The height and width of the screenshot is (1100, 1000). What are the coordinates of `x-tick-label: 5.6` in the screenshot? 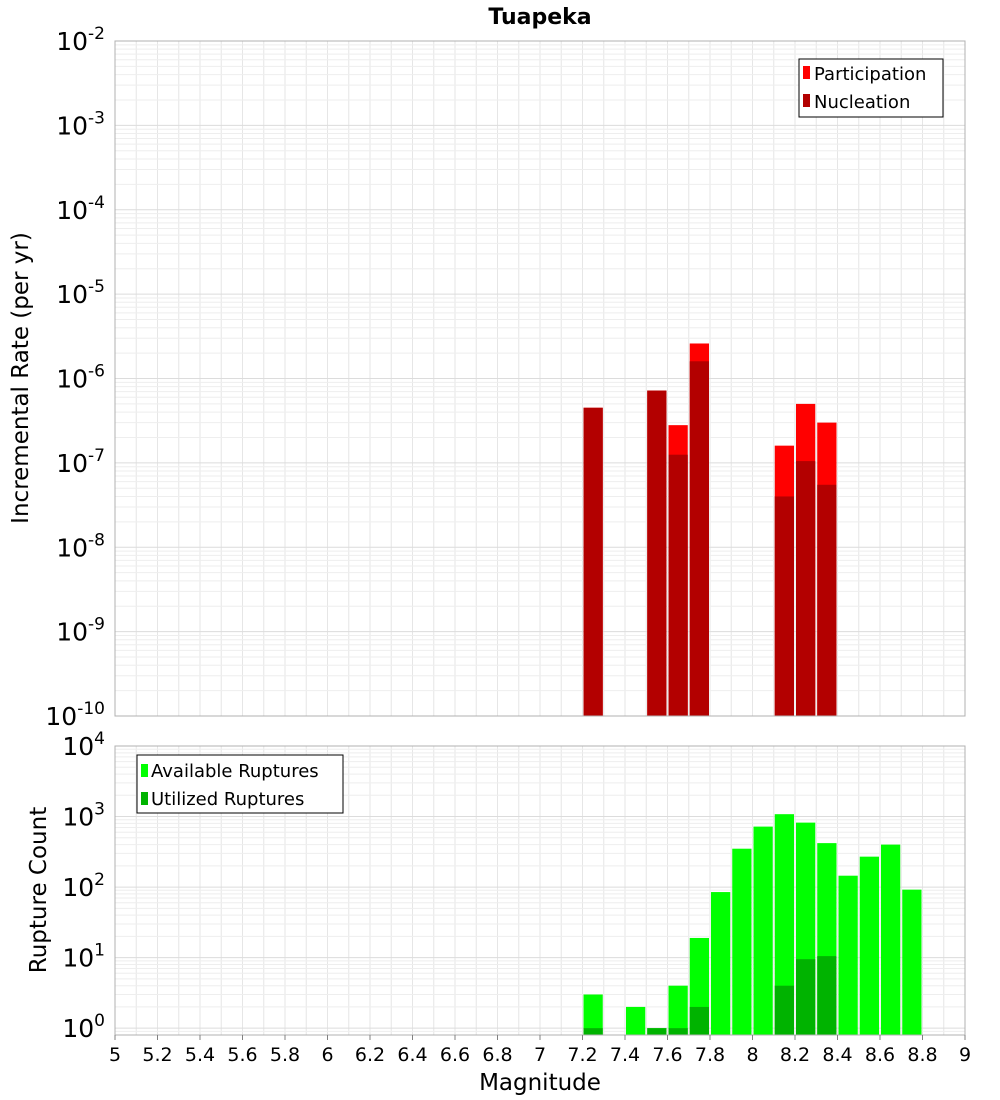 It's located at (242, 1055).